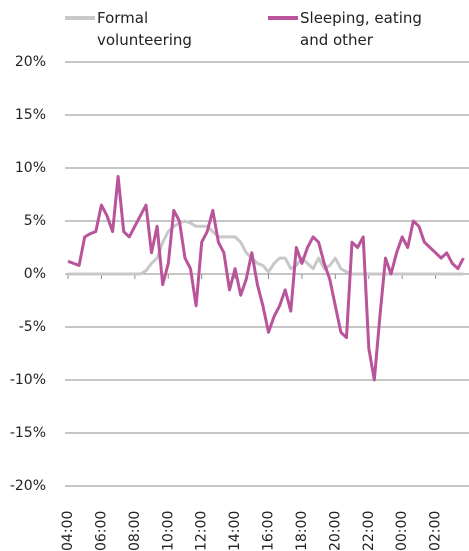  Describe the element at coordinates (168, 531) in the screenshot. I see `x-tick-label: 10:00` at that location.